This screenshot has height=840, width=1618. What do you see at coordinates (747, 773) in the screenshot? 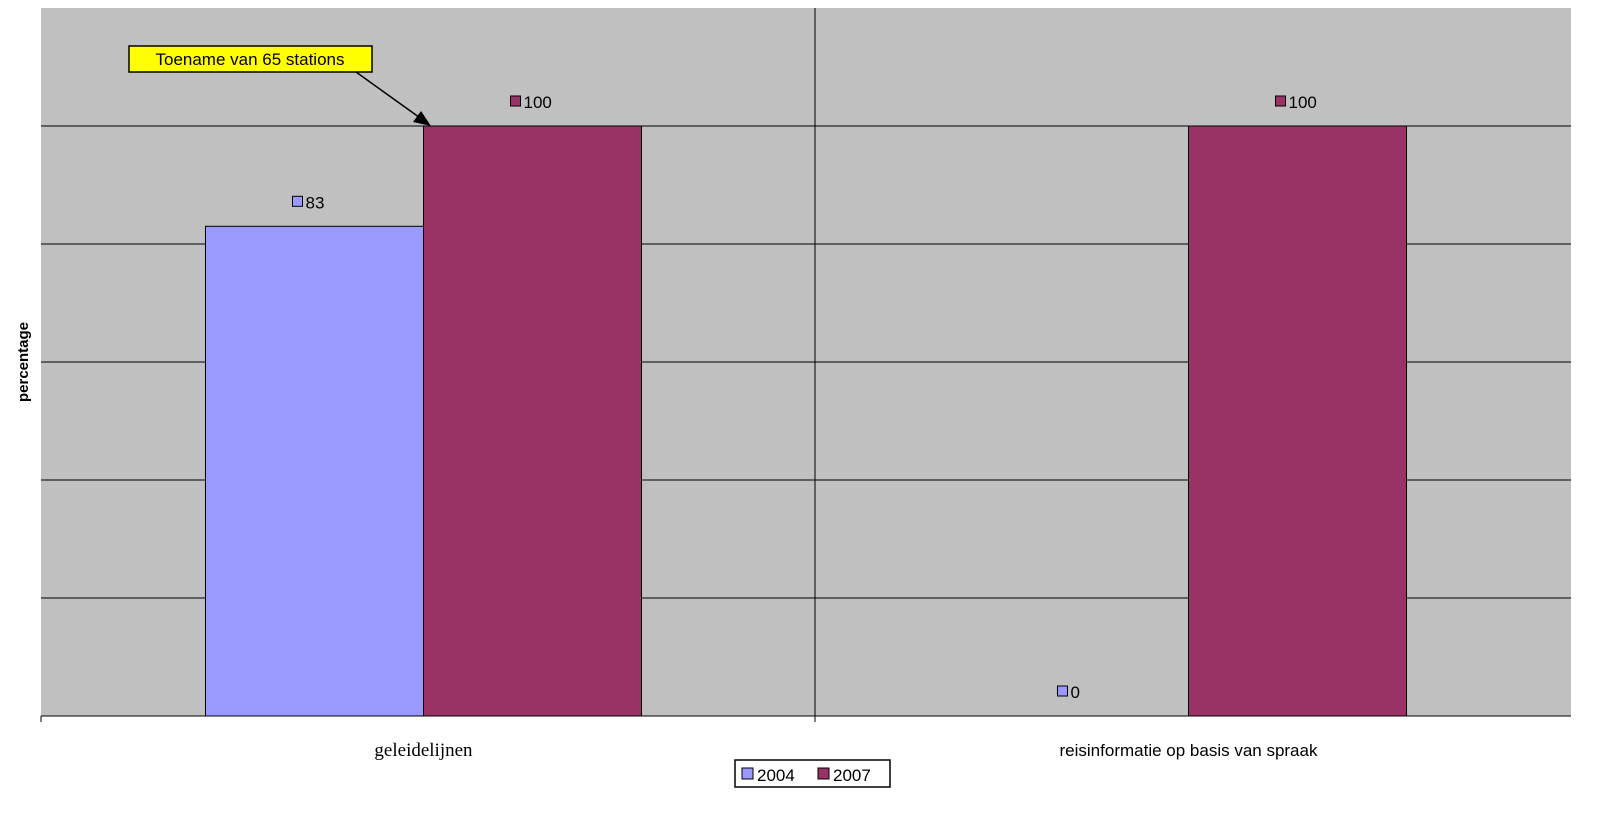
I see `legend-swatch-2004` at bounding box center [747, 773].